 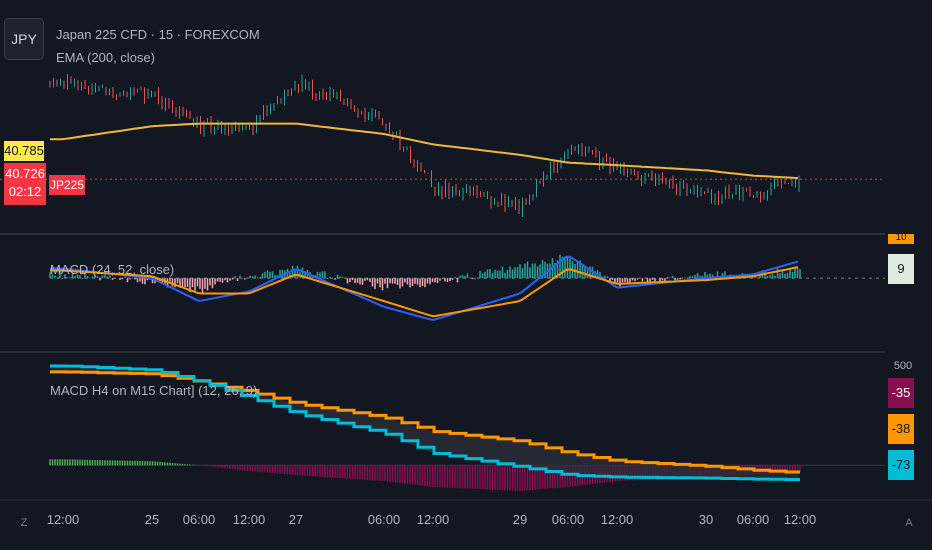 What do you see at coordinates (901, 269) in the screenshot?
I see `macd-value-tag: 9` at bounding box center [901, 269].